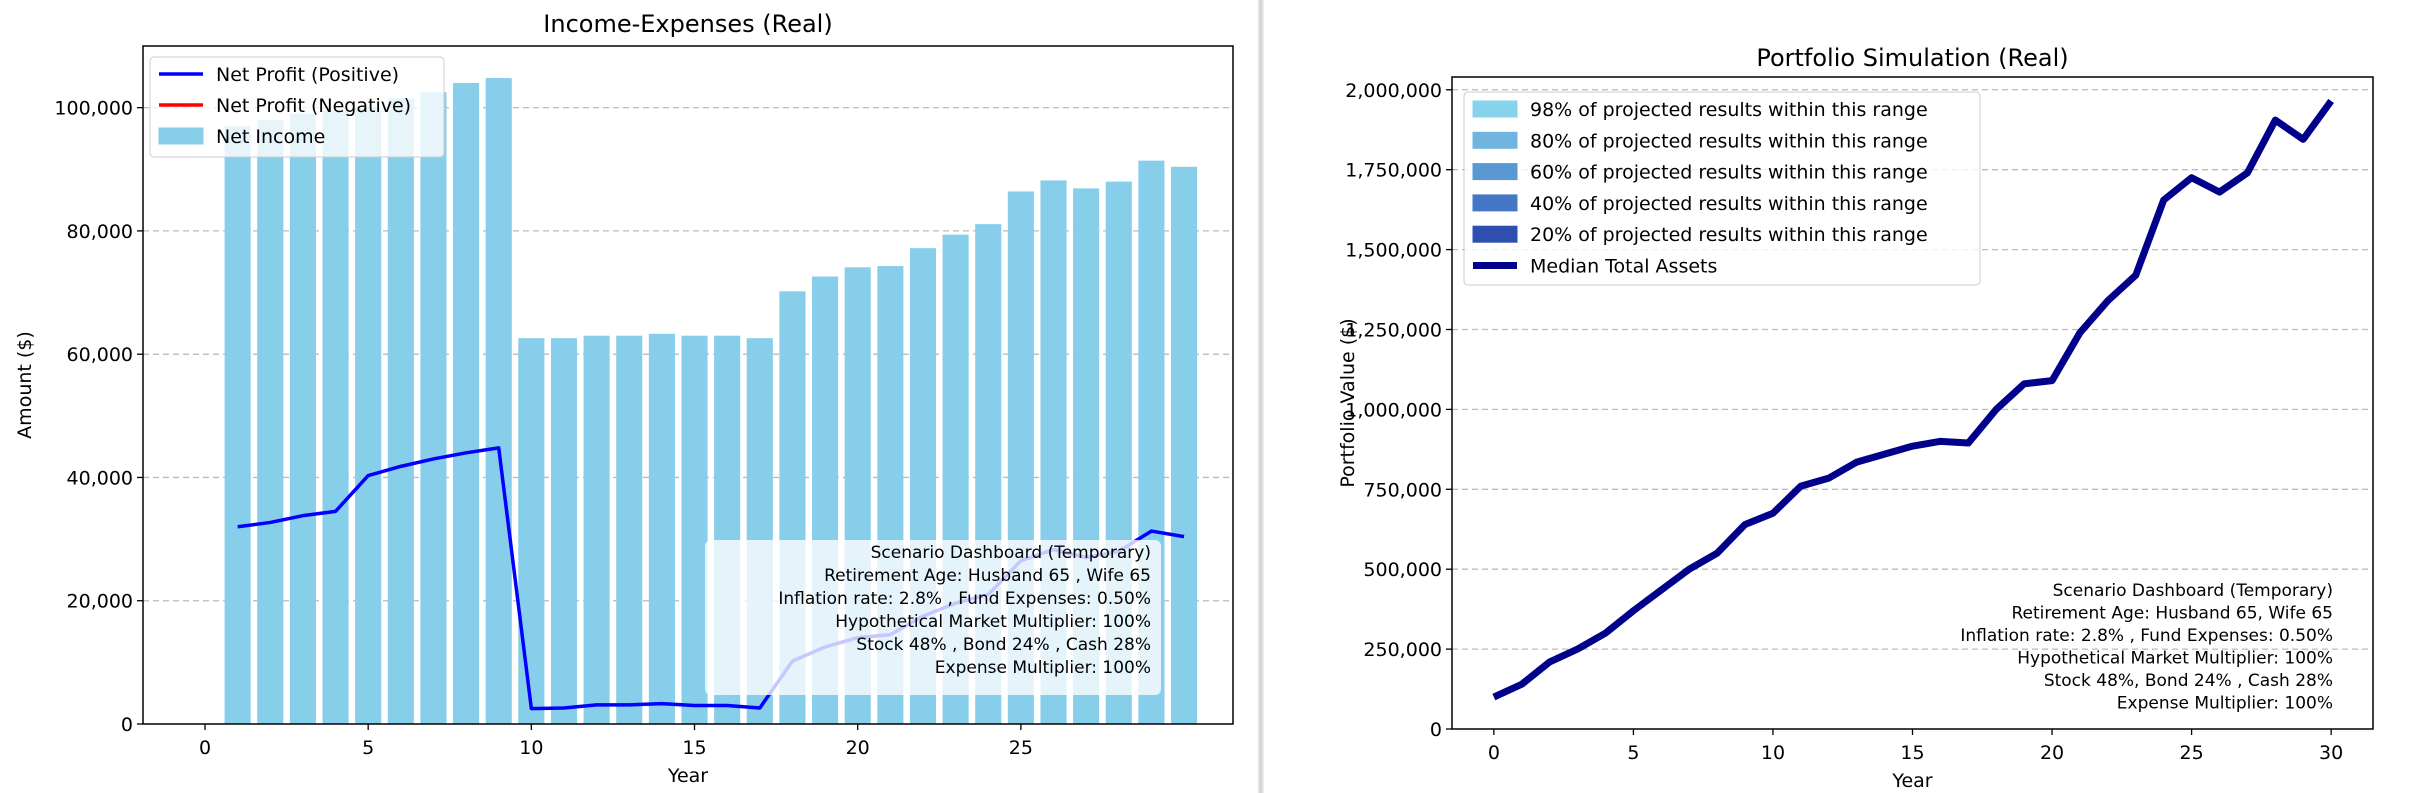 The image size is (2416, 793). I want to click on y-tick-label: 750,000, so click(1402, 490).